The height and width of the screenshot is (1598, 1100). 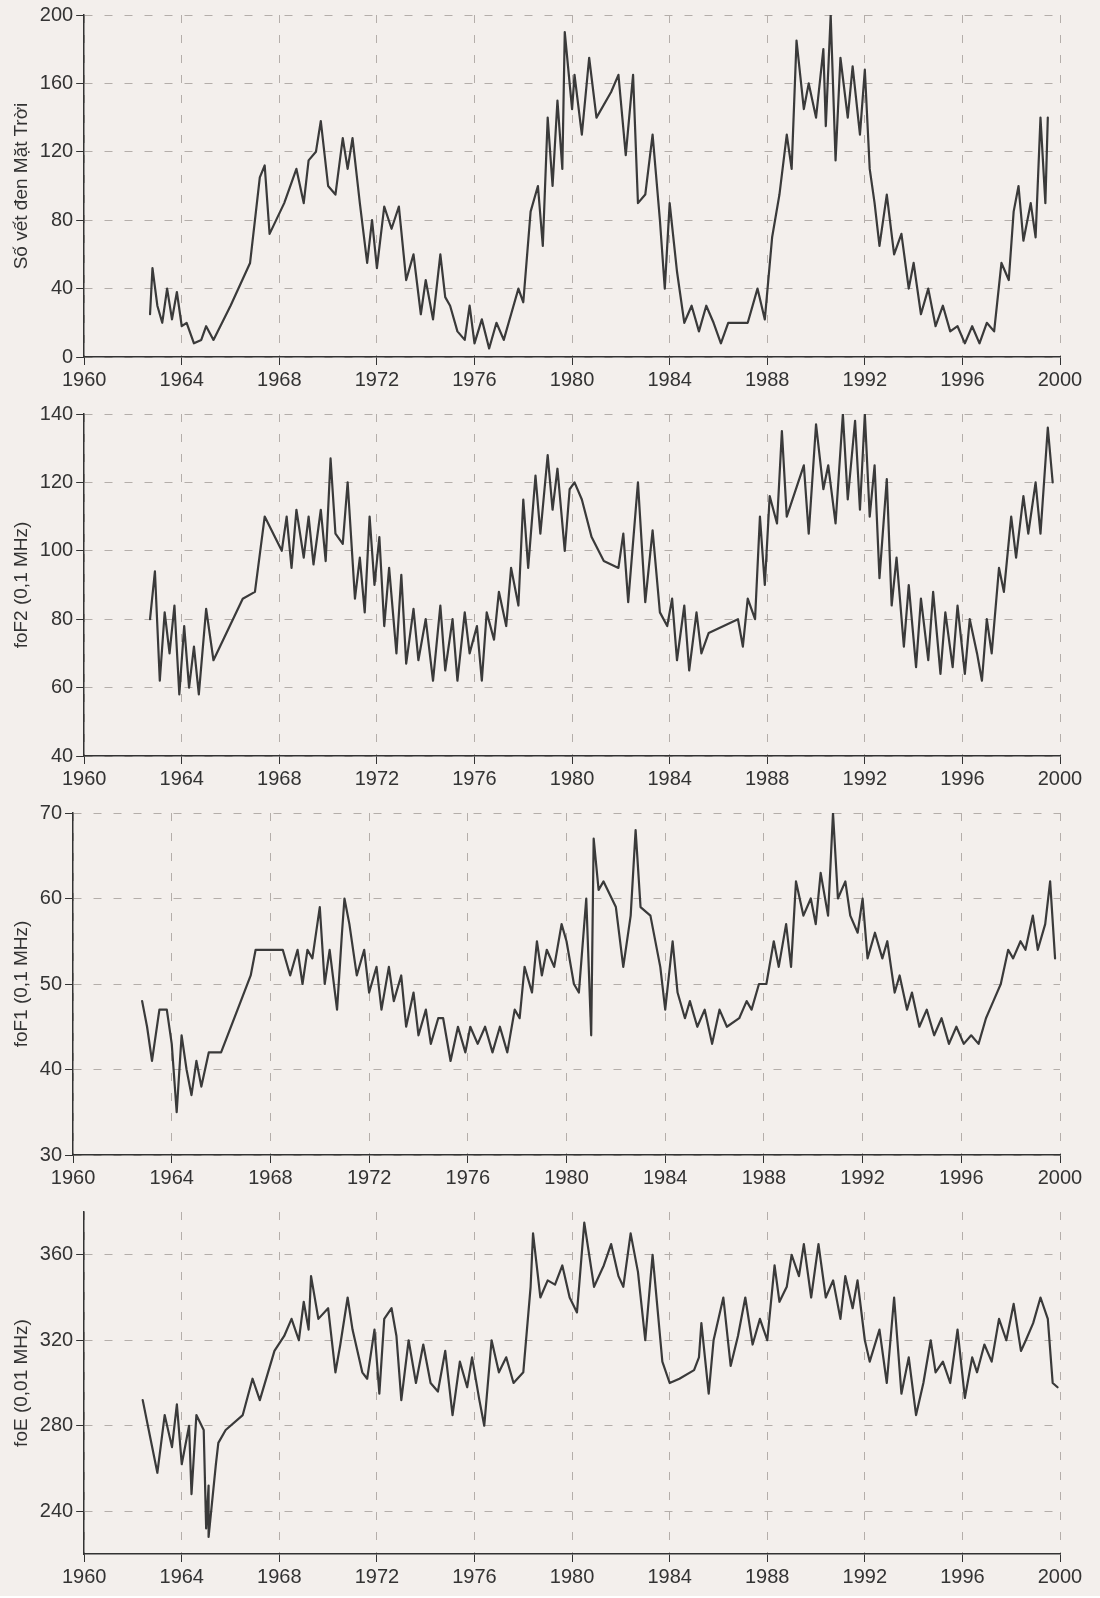 What do you see at coordinates (51, 982) in the screenshot?
I see `y-tick-label: 50` at bounding box center [51, 982].